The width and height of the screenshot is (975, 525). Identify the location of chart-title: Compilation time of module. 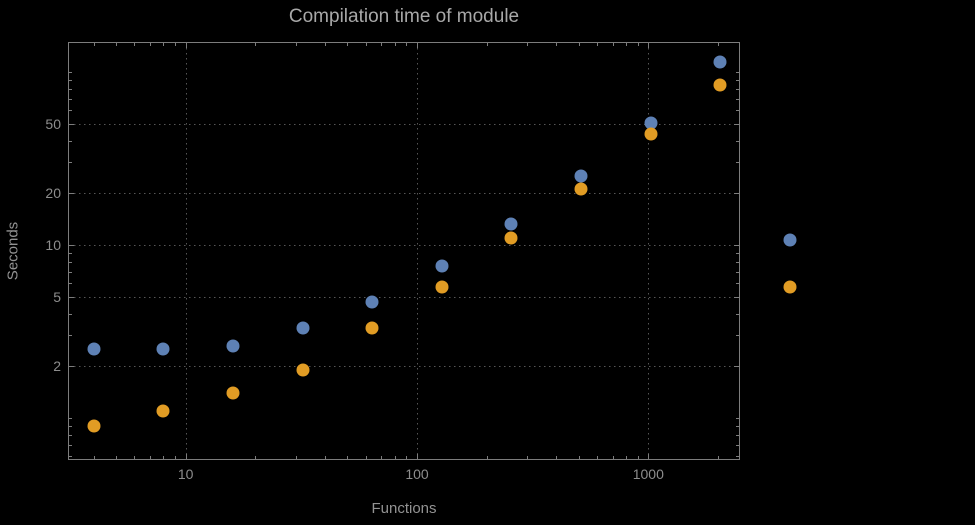
(404, 16).